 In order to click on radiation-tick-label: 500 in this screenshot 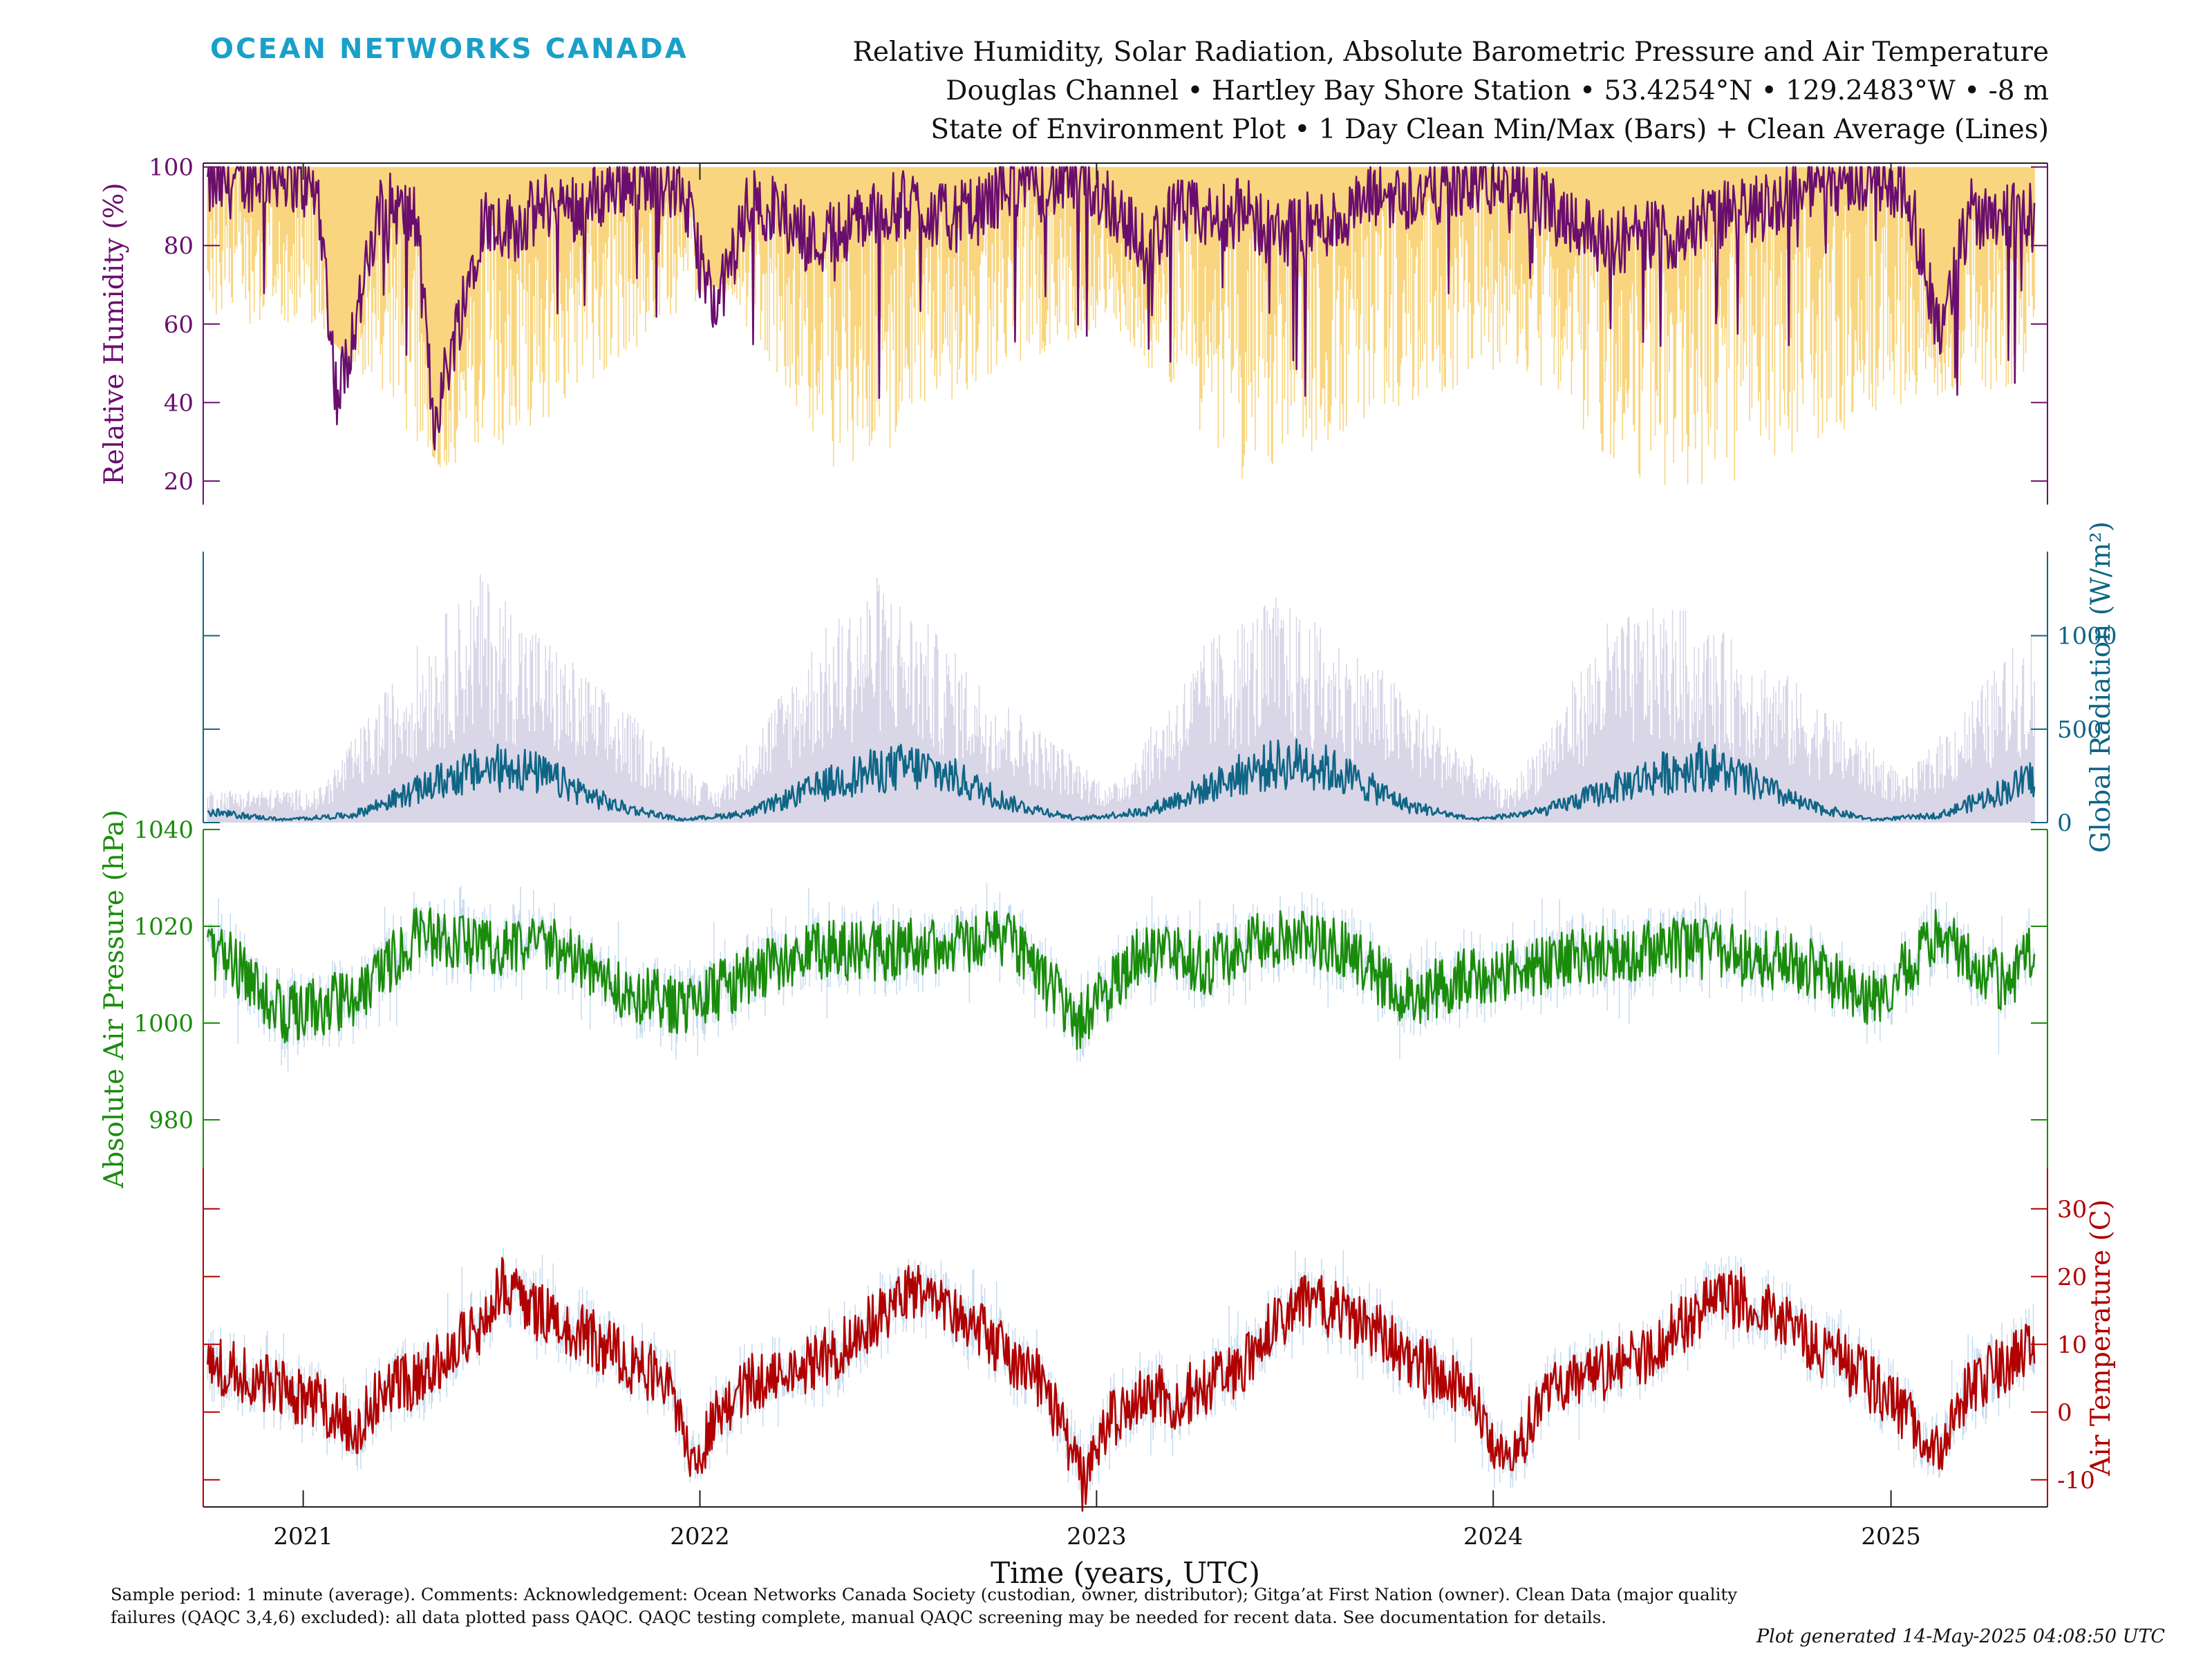, I will do `click(2079, 730)`.